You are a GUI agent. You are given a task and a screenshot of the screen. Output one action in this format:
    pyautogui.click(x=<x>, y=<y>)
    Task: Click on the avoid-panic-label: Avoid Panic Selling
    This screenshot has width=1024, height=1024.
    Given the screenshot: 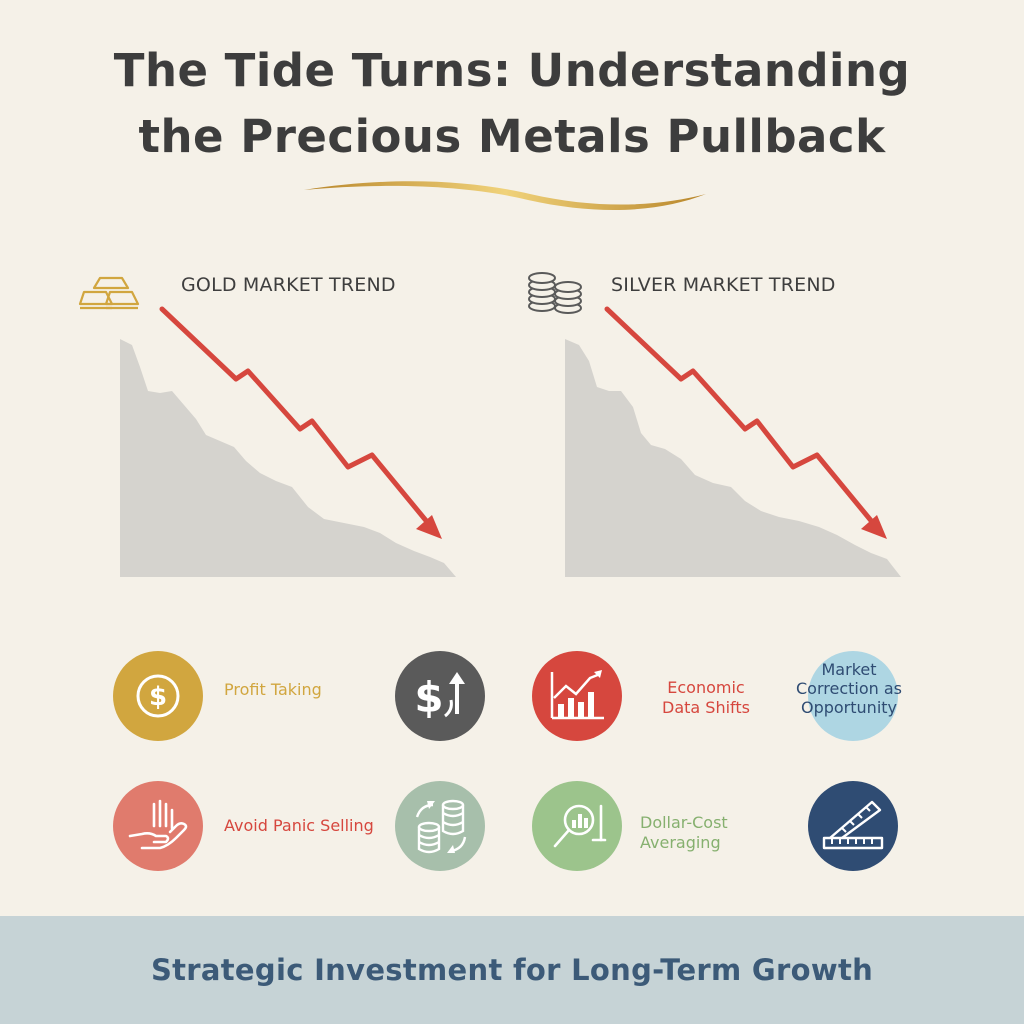 What is the action you would take?
    pyautogui.click(x=299, y=825)
    